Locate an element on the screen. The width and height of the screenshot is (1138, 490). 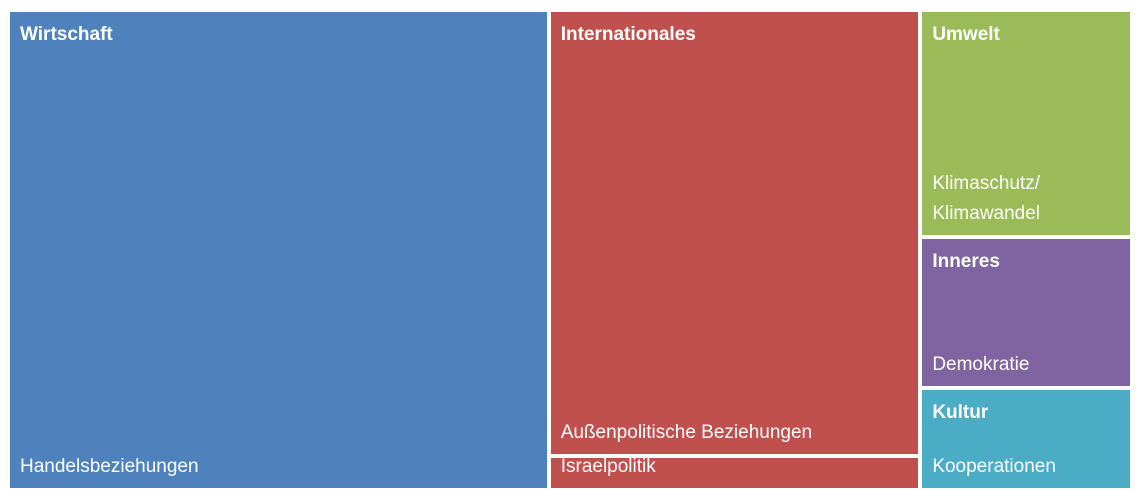
cell-label: Demokratie is located at coordinates (981, 365).